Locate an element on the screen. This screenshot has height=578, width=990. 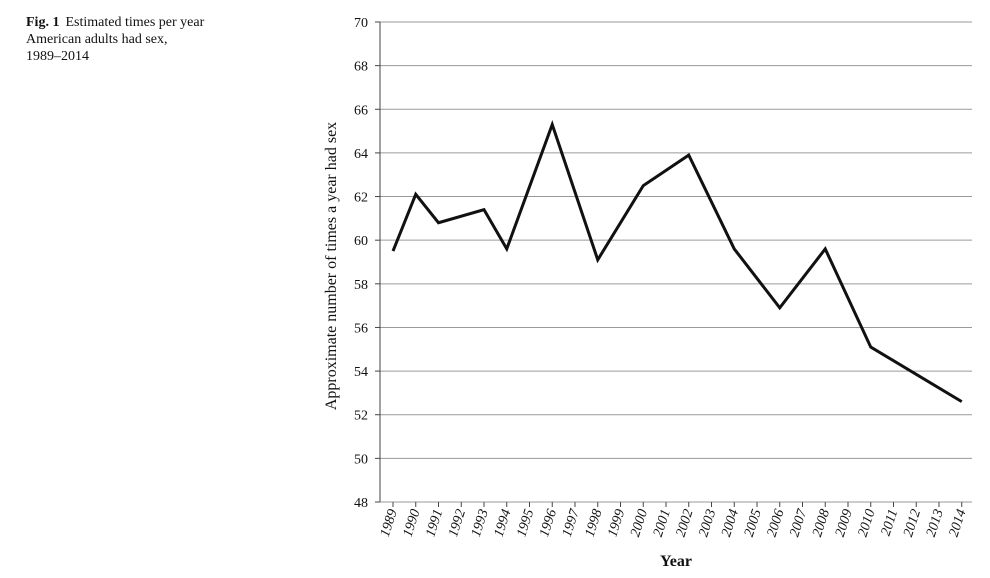
x-tick-label: 1989 is located at coordinates (389, 523).